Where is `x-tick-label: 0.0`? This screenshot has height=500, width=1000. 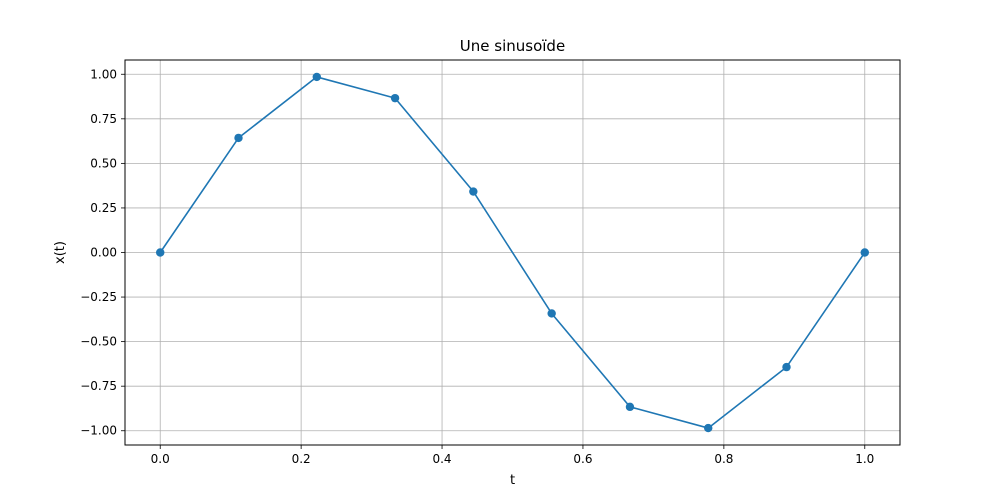
x-tick-label: 0.0 is located at coordinates (160, 459).